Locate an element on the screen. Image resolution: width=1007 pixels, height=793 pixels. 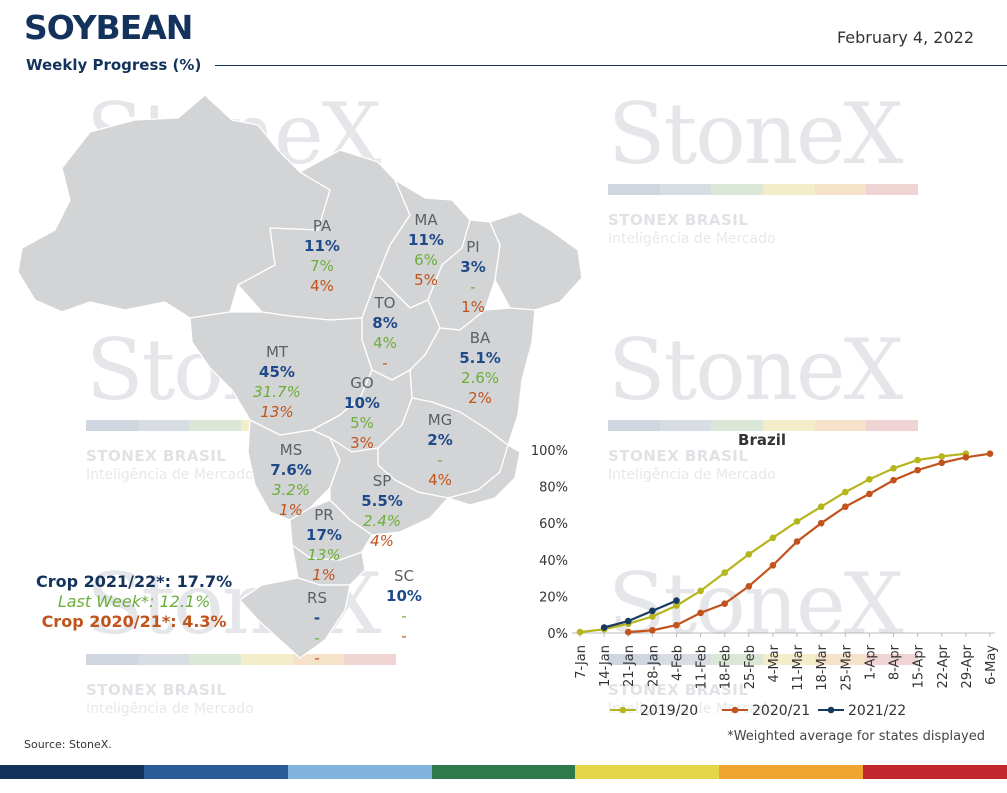
state-previous: 2% is located at coordinates (480, 398).